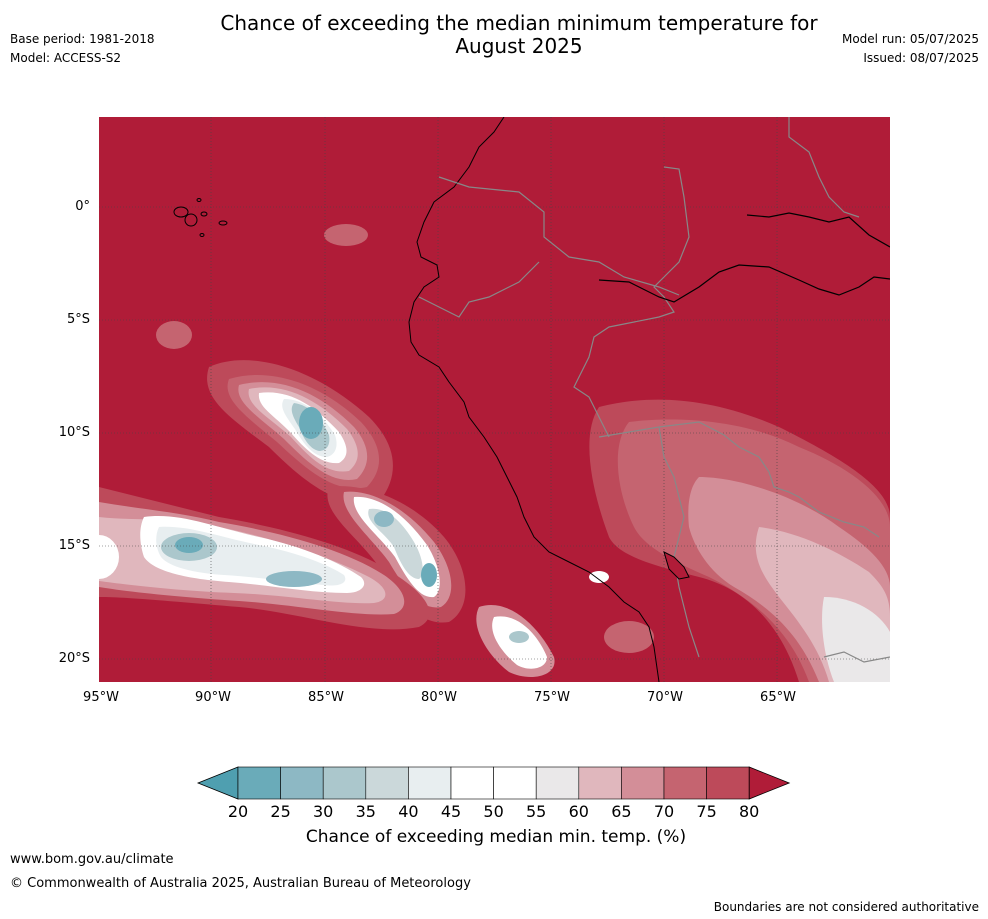  What do you see at coordinates (818, 230) in the screenshot?
I see `river-north` at bounding box center [818, 230].